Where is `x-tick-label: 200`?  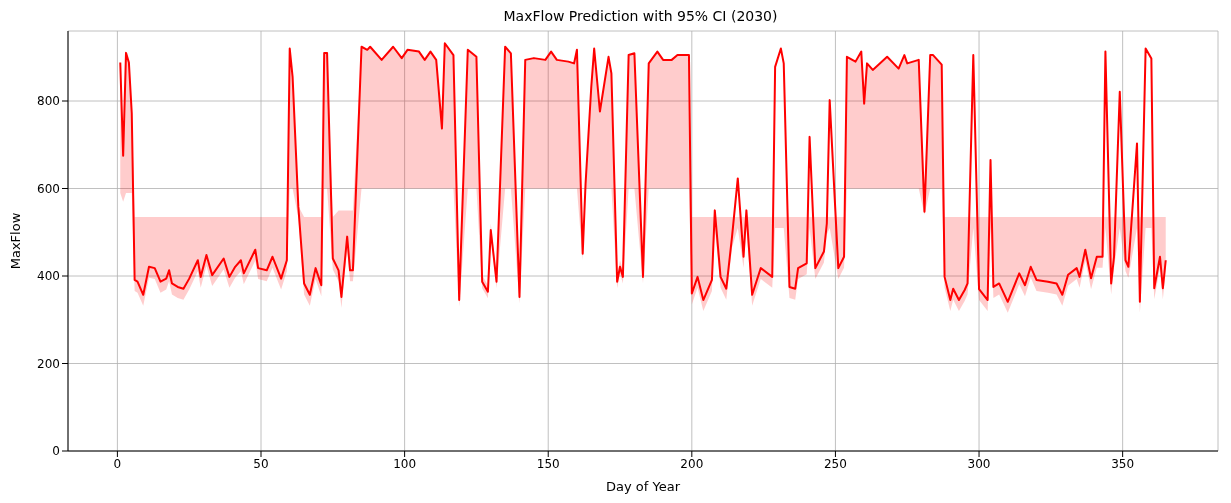 x-tick-label: 200 is located at coordinates (692, 463).